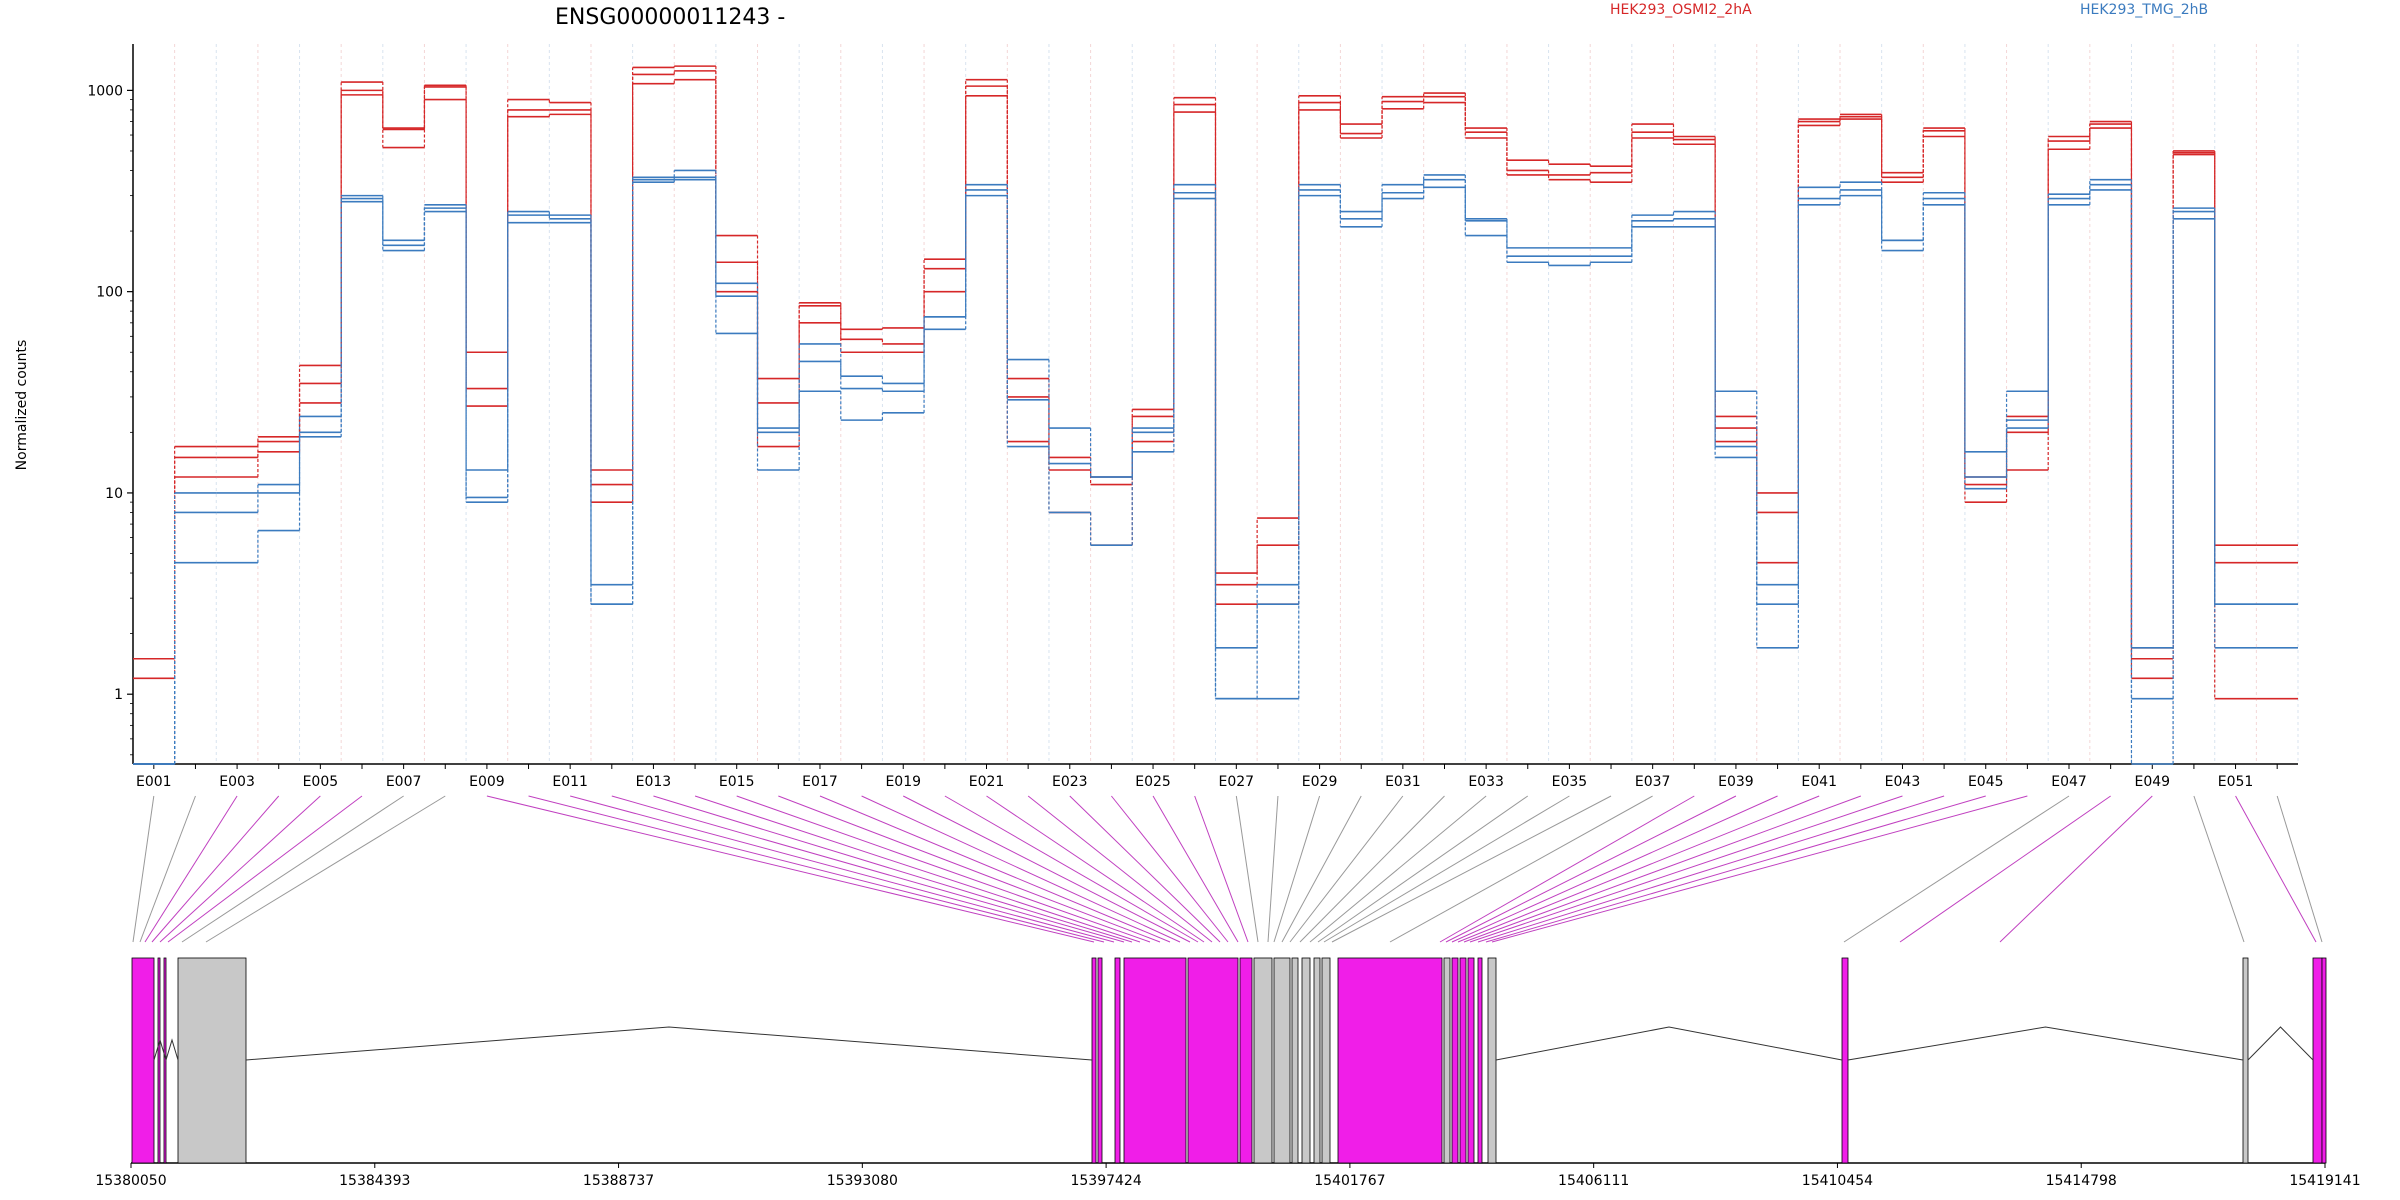  Describe the element at coordinates (862, 1181) in the screenshot. I see `gene-coordinate-label: 15393080` at that location.